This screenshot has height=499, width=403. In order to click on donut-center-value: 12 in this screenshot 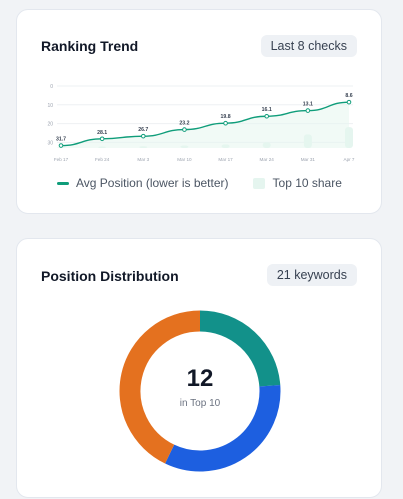, I will do `click(200, 378)`.